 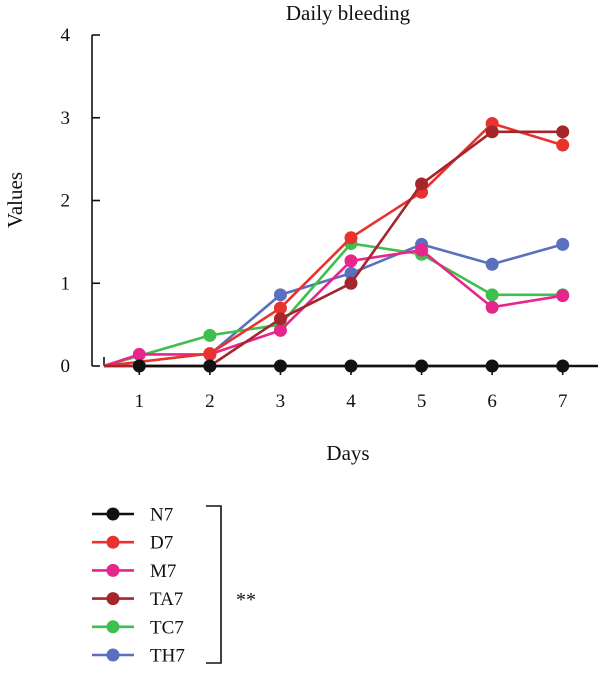 I want to click on legend-label: M7, so click(x=163, y=571).